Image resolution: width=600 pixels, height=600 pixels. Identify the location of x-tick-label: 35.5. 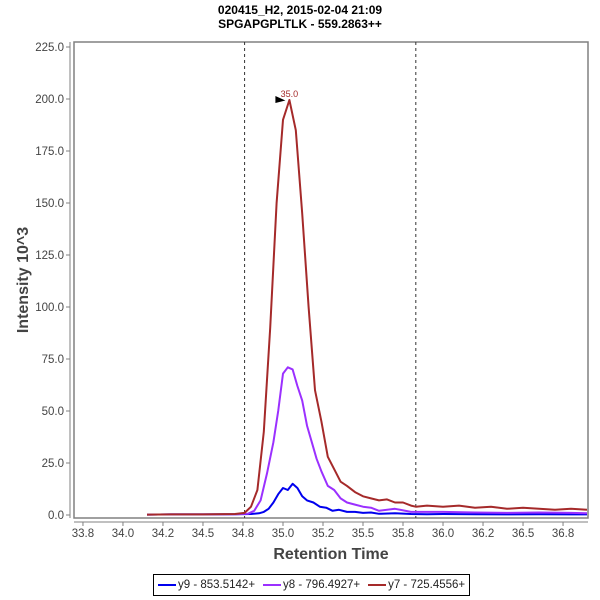
(363, 534).